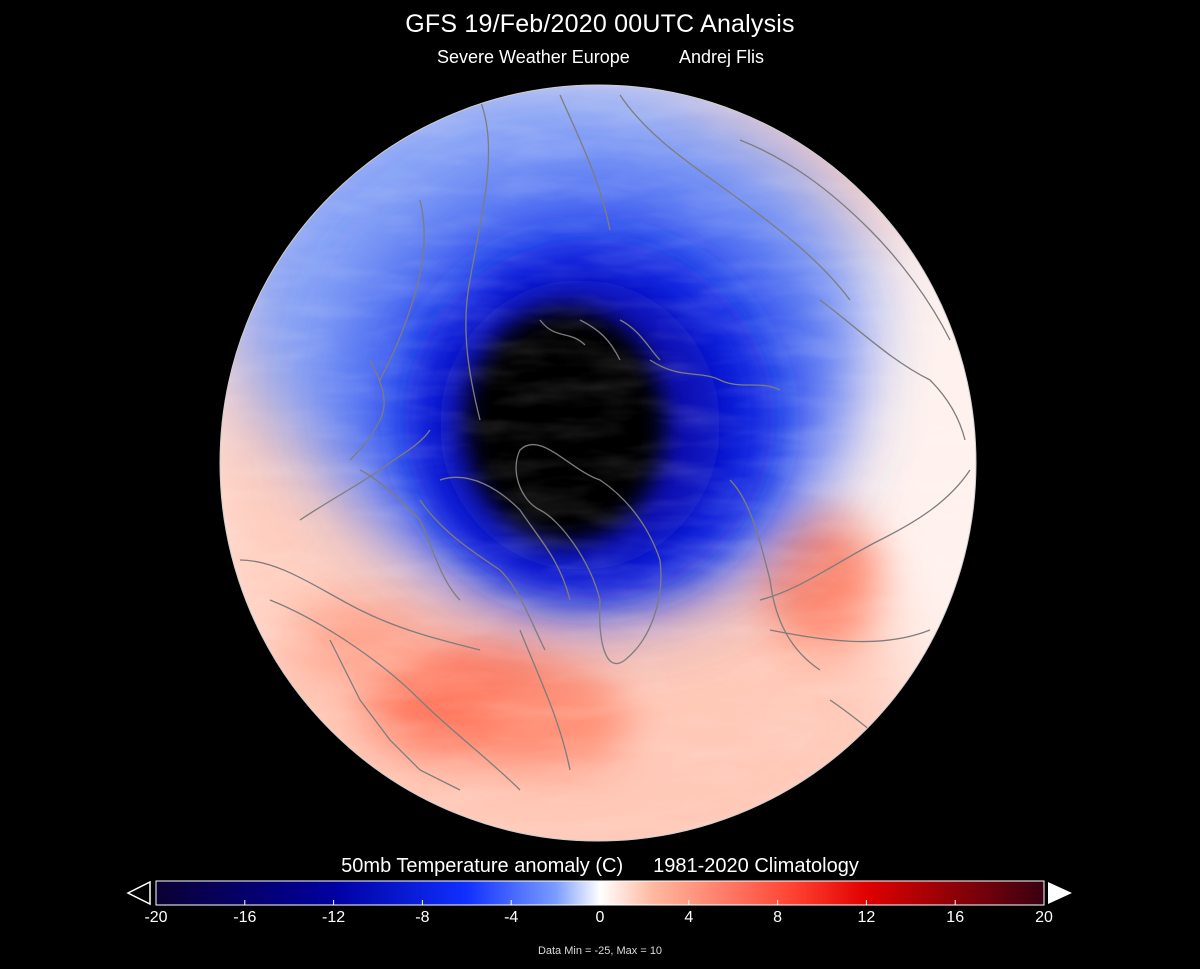  I want to click on data-range-note: Data Min = -25, Max = 10, so click(600, 951).